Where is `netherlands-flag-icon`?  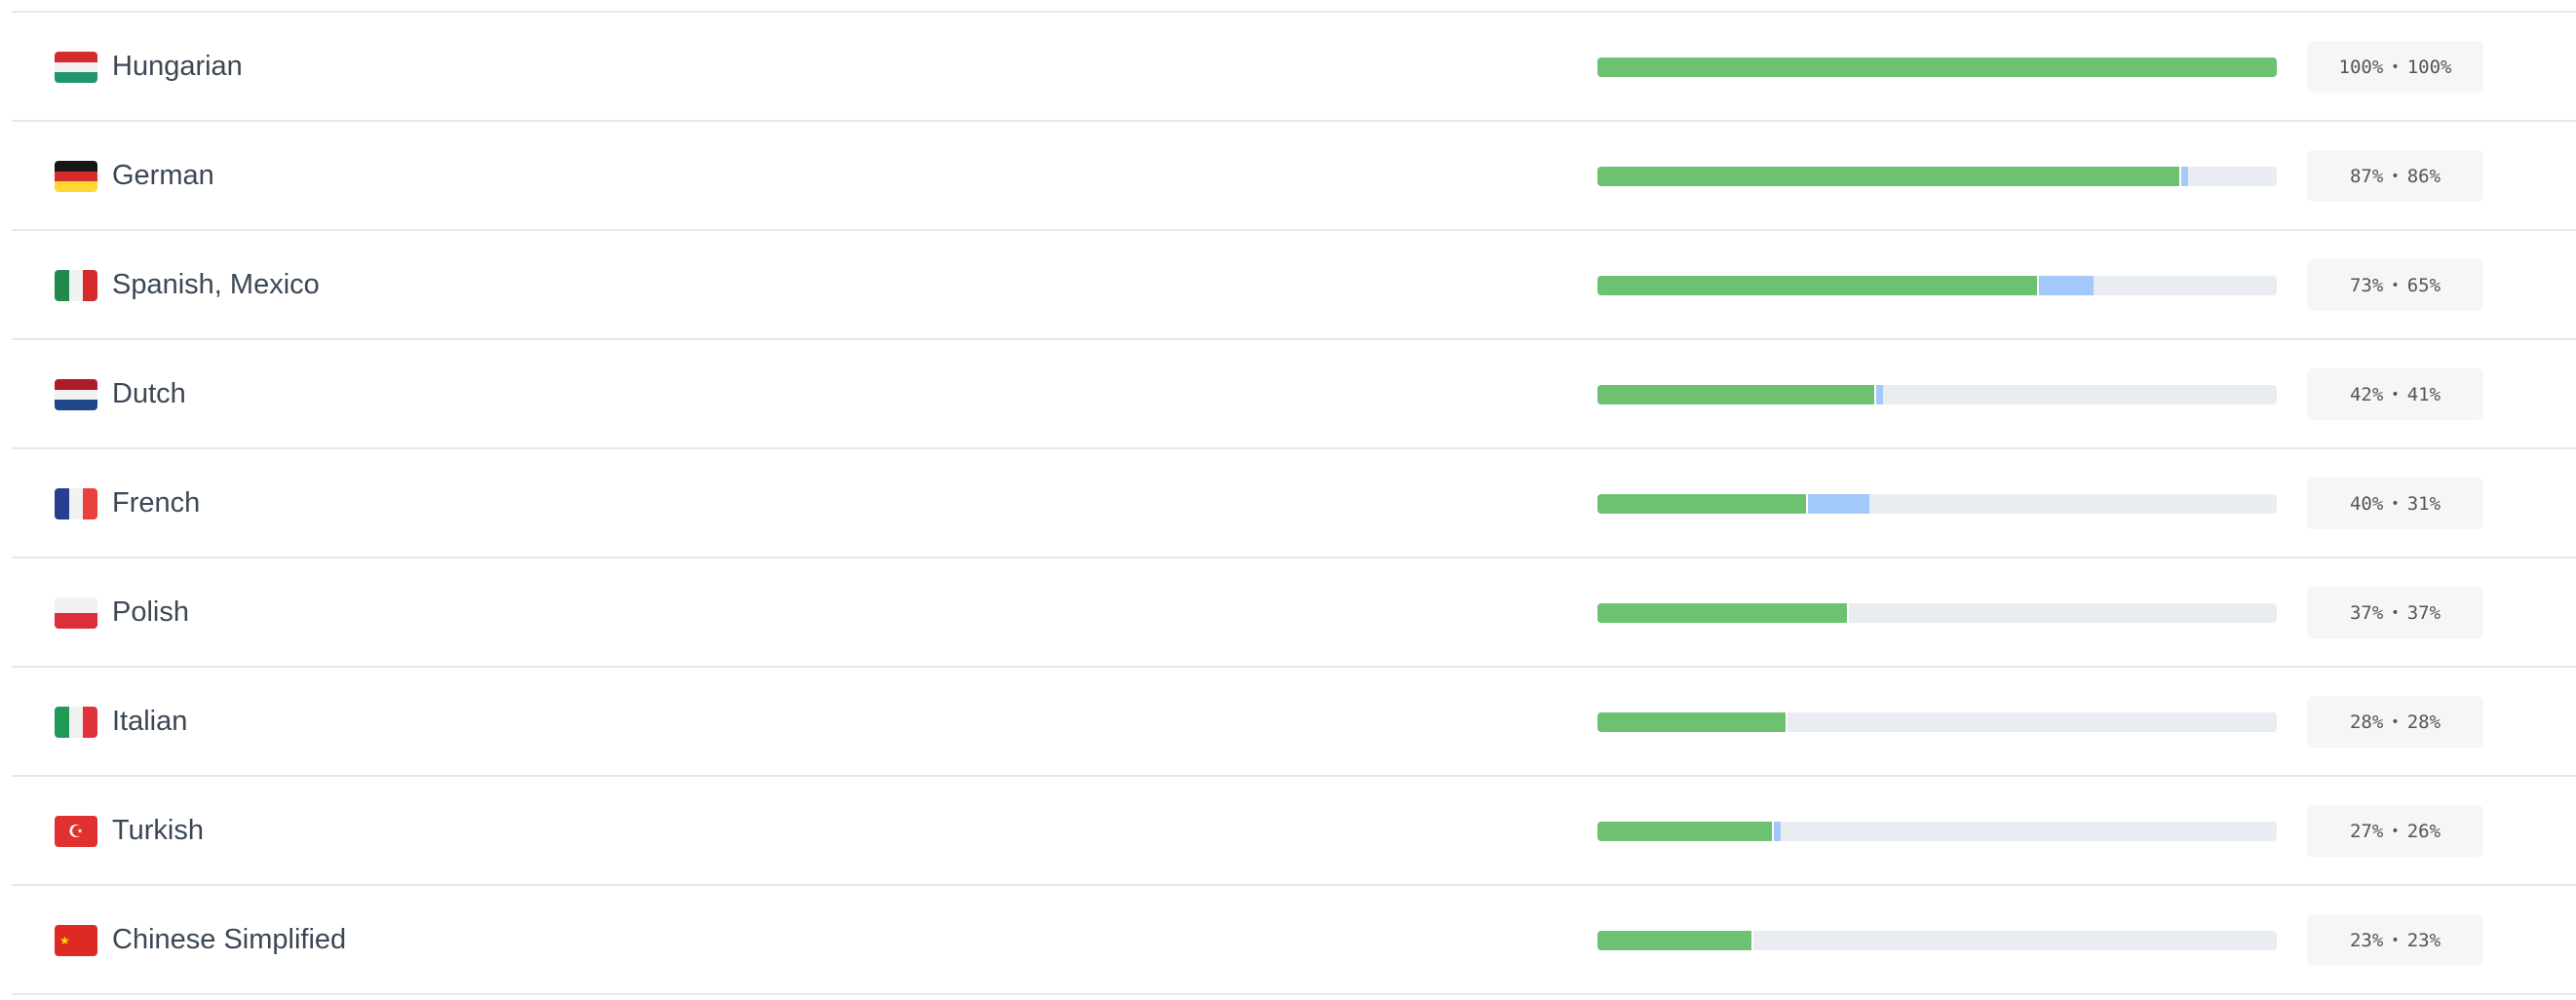
netherlands-flag-icon is located at coordinates (76, 394).